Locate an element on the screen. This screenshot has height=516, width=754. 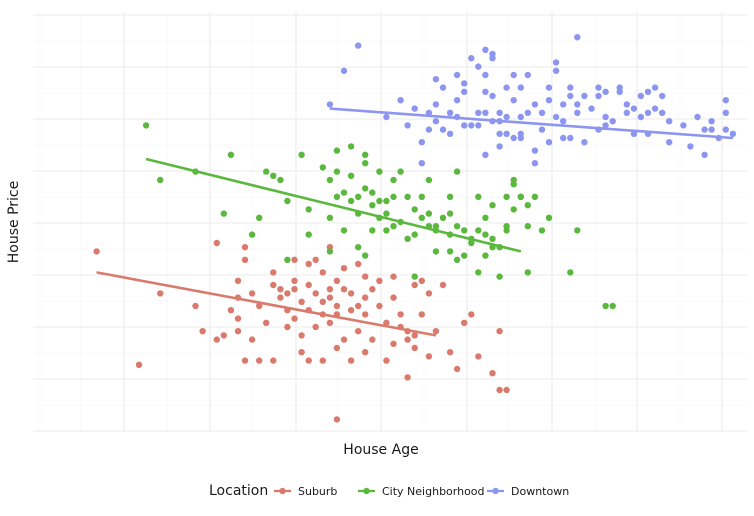
trend-line-downtown is located at coordinates (531, 123).